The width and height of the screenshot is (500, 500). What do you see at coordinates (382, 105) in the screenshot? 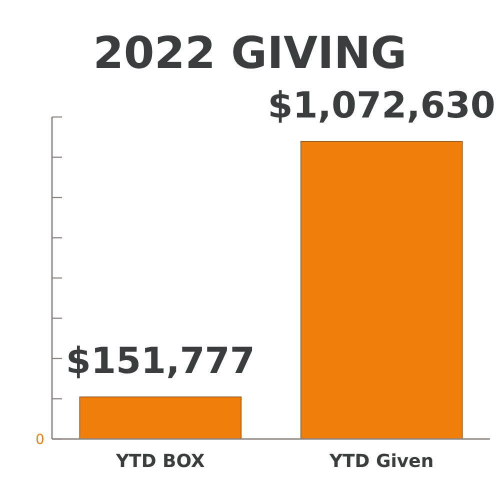
I see `data-label: $1,072,630` at bounding box center [382, 105].